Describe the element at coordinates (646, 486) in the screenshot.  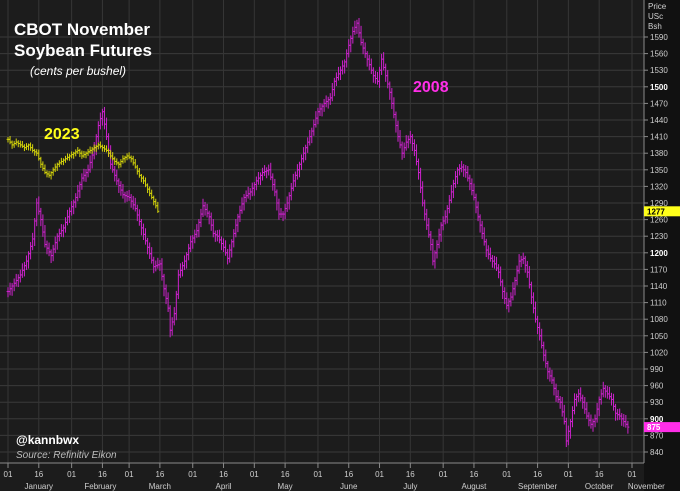
I see `x-month-label: November` at that location.